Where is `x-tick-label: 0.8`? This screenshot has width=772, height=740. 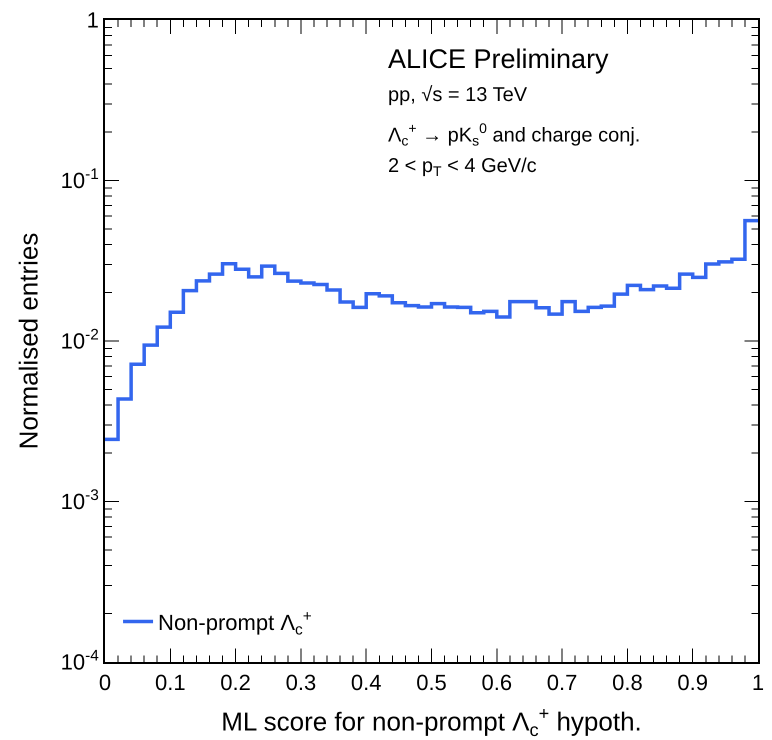
x-tick-label: 0.8 is located at coordinates (627, 683).